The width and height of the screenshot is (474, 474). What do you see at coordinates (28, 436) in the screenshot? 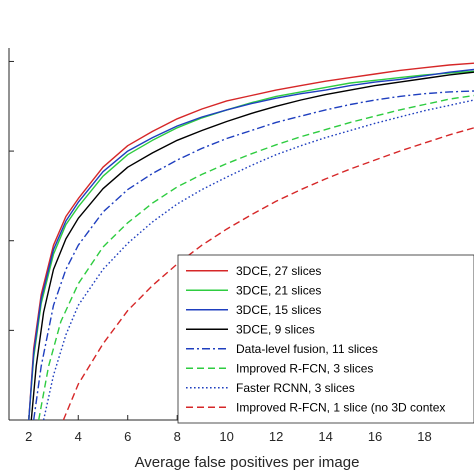
I see `x-tick-label: 2` at bounding box center [28, 436].